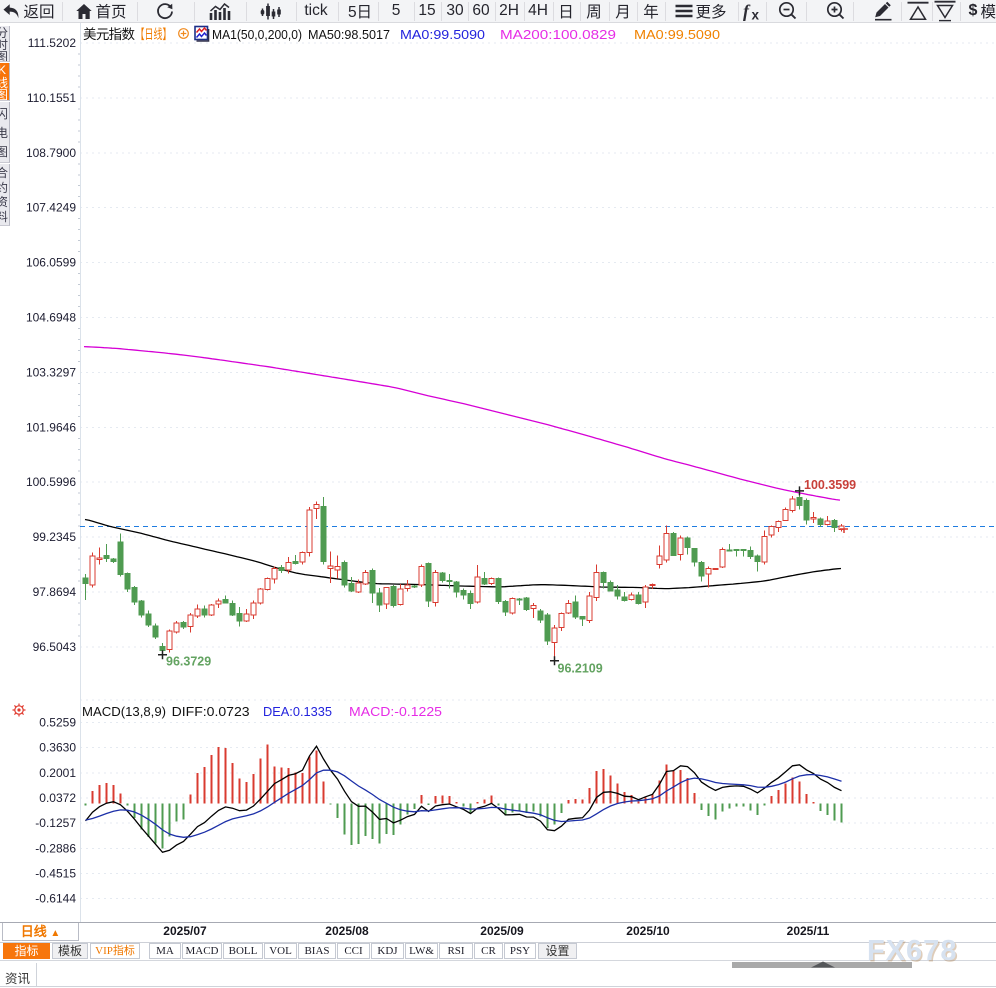 This screenshot has width=996, height=988. Describe the element at coordinates (830, 485) in the screenshot. I see `svg-text: 100.3599` at that location.